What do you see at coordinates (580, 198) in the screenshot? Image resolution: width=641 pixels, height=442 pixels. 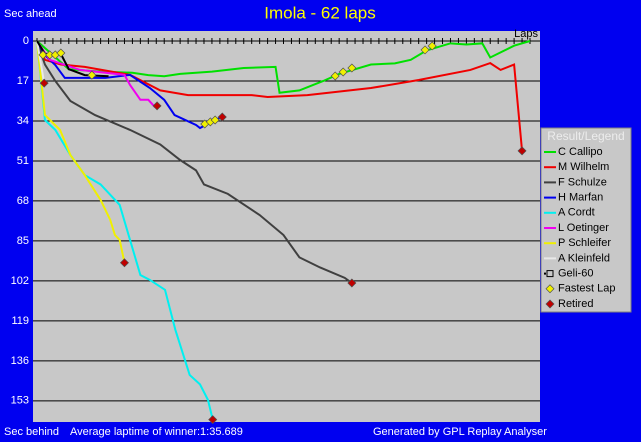 I see `legend-label: H Marfan` at bounding box center [580, 198].